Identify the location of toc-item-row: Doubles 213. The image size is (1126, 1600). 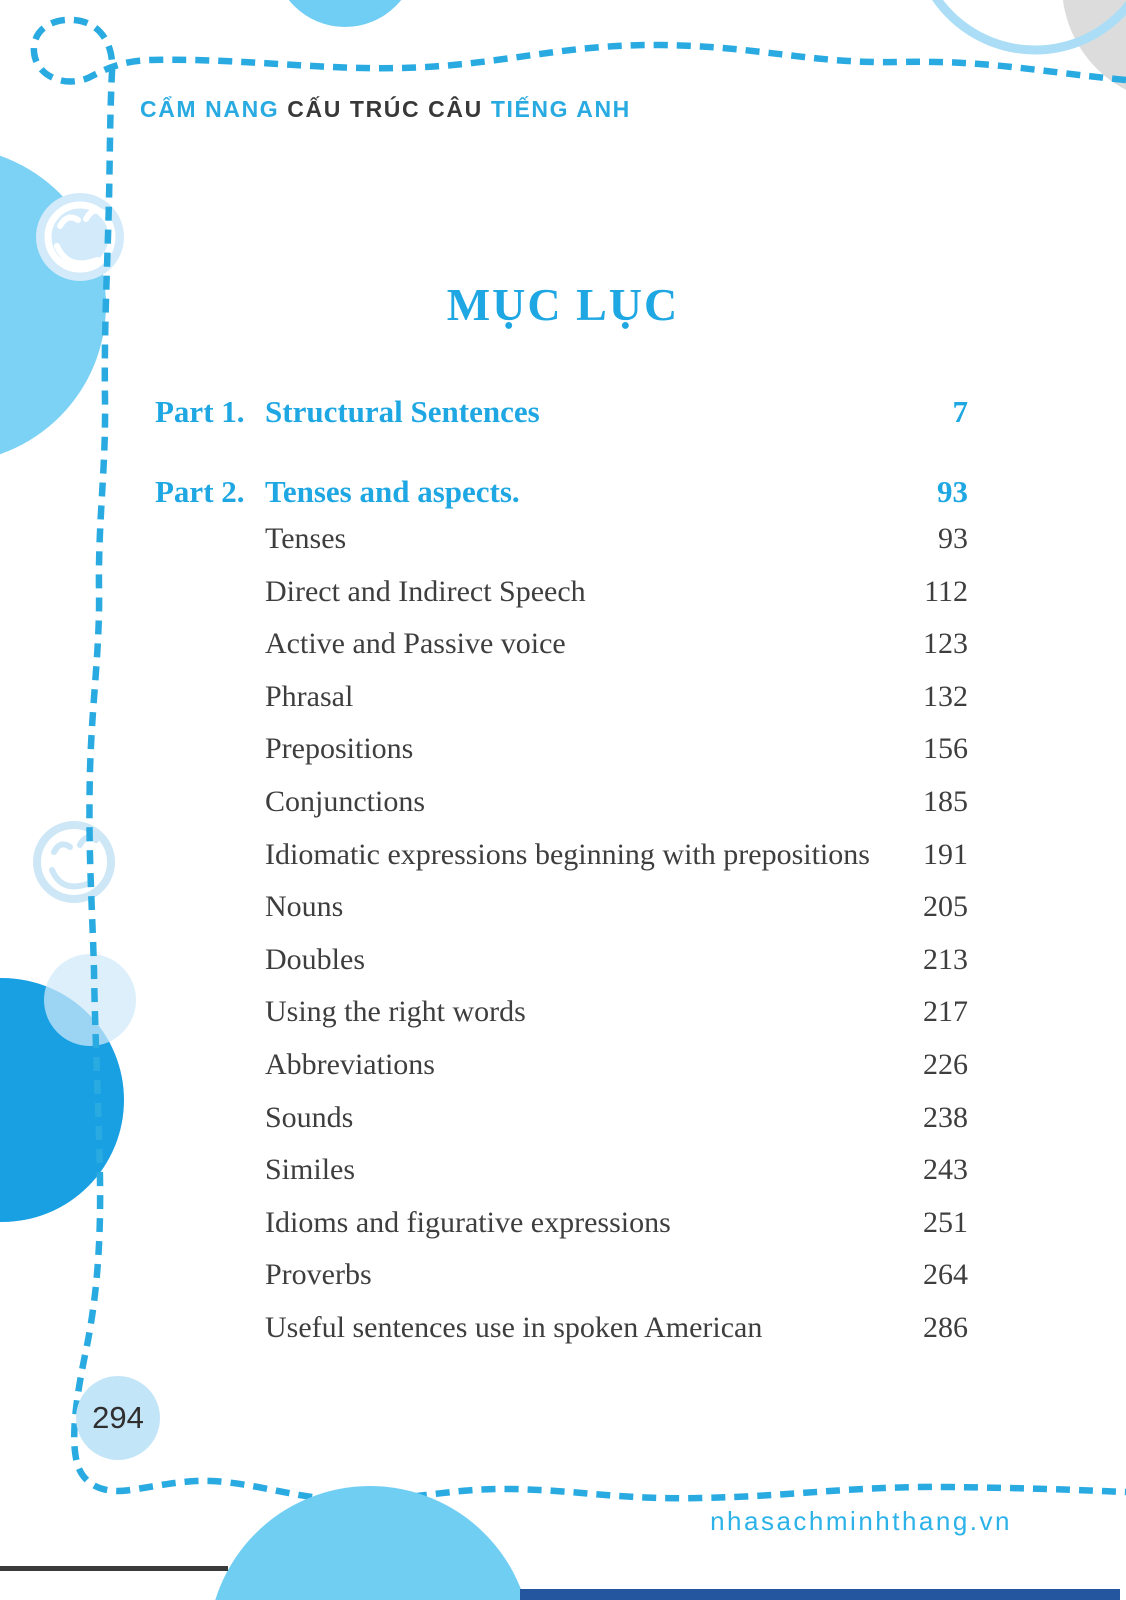
(561, 969).